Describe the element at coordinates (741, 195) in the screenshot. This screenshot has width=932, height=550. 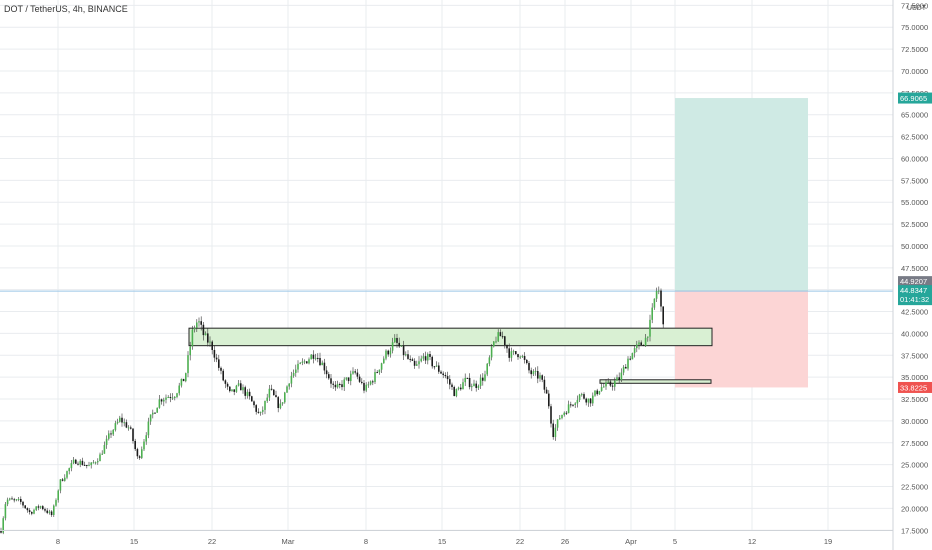
I see `profit-zone` at that location.